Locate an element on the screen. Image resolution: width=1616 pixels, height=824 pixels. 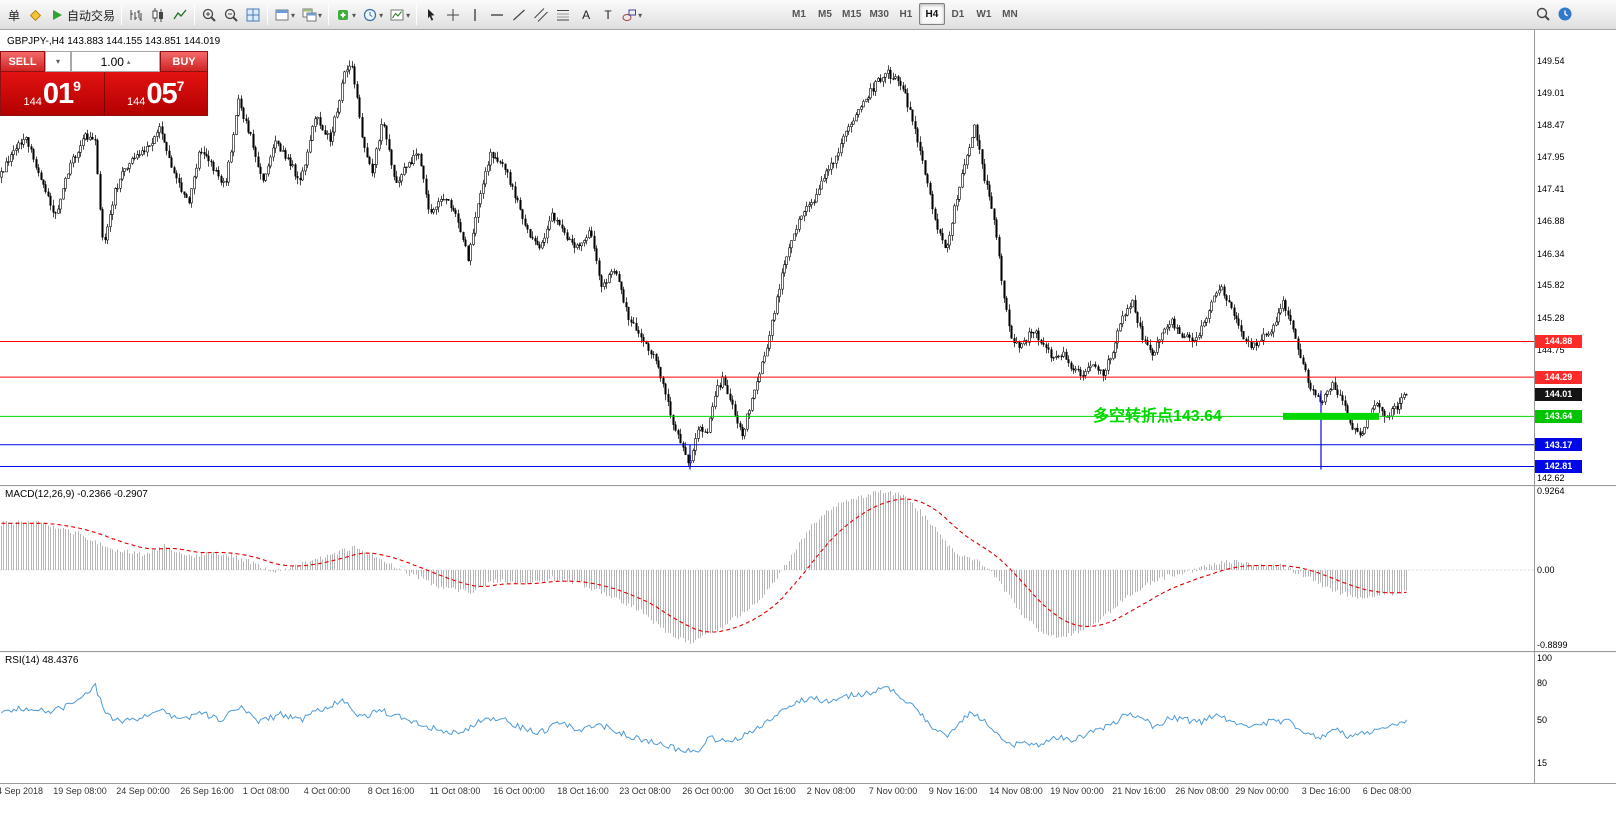
sell-price-point: 9 is located at coordinates (77, 86).